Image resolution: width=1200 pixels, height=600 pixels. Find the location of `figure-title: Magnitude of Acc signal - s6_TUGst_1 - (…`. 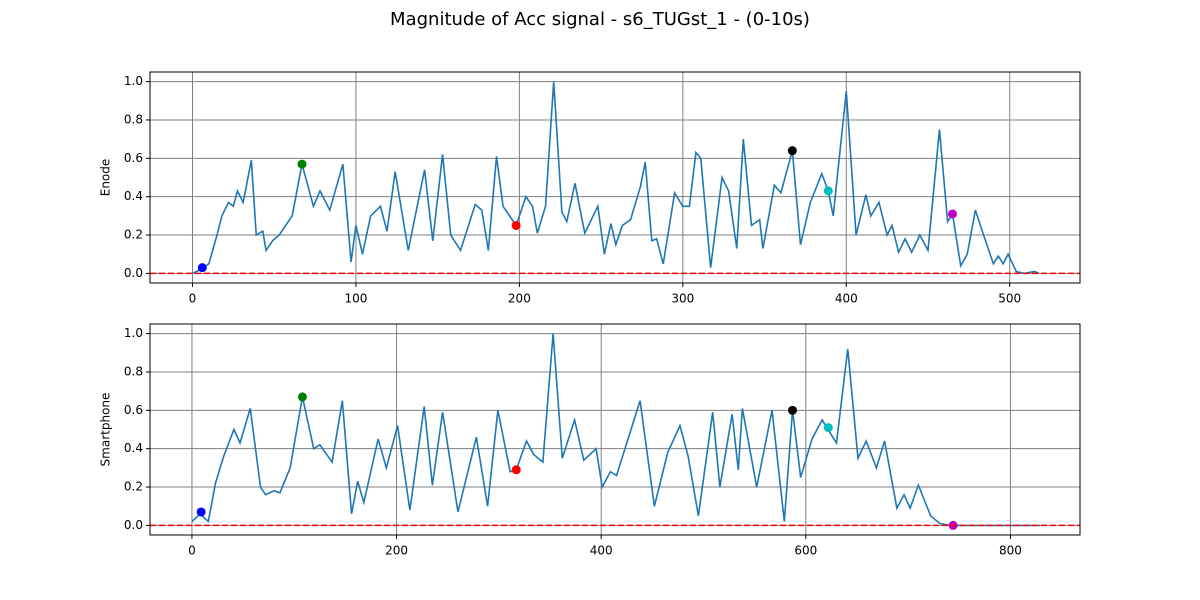

figure-title: Magnitude of Acc signal - s6_TUGst_1 - (… is located at coordinates (600, 19).